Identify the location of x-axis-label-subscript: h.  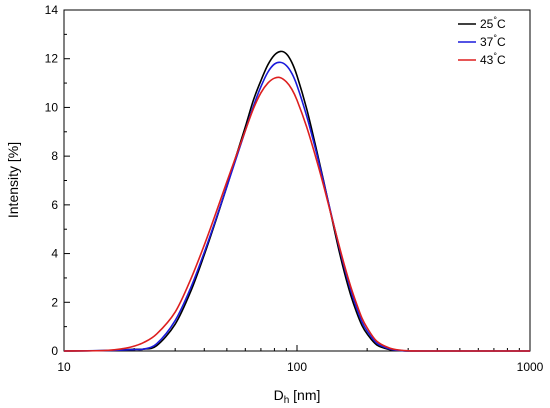
(287, 400).